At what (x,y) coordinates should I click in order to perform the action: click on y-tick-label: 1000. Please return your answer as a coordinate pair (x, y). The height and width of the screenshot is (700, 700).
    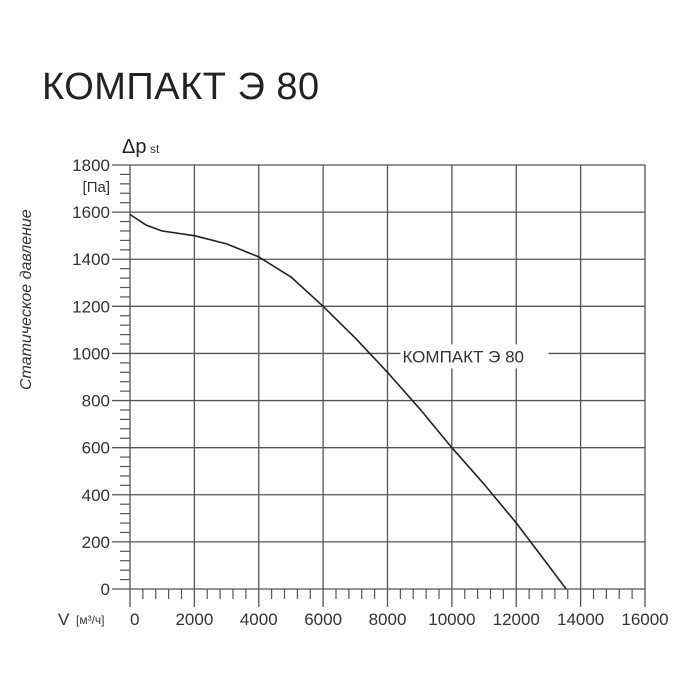
    Looking at the image, I should click on (91, 353).